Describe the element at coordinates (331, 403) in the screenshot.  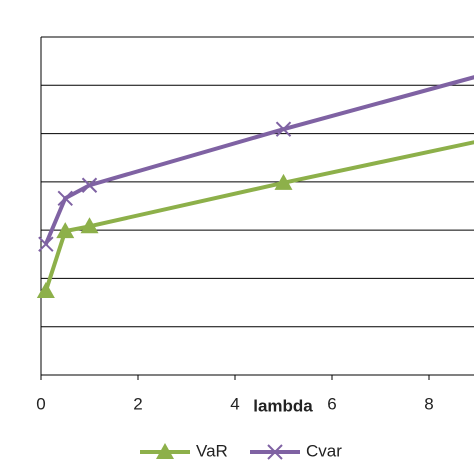
I see `x-tick-label: 6` at that location.